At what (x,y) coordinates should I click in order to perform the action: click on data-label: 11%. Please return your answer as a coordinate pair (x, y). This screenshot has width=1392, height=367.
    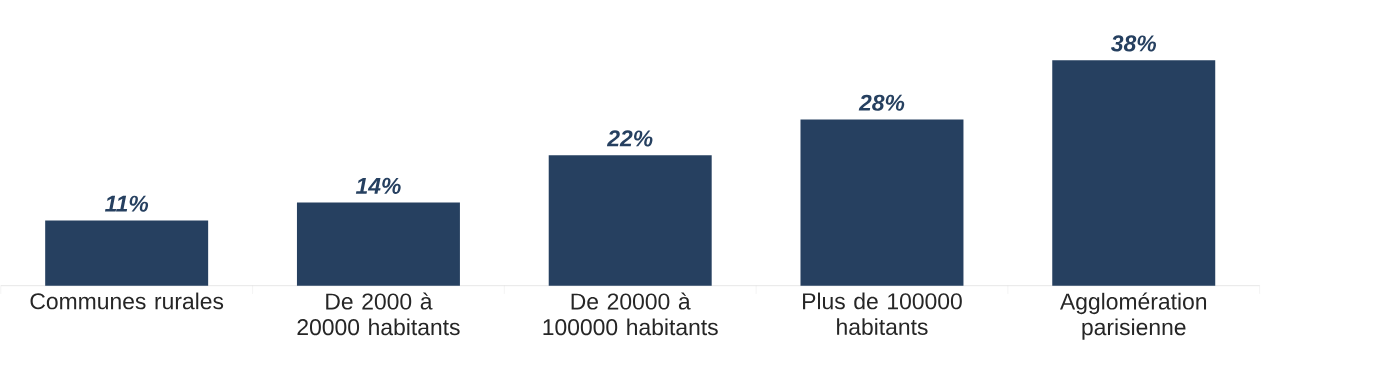
    Looking at the image, I should click on (126, 203).